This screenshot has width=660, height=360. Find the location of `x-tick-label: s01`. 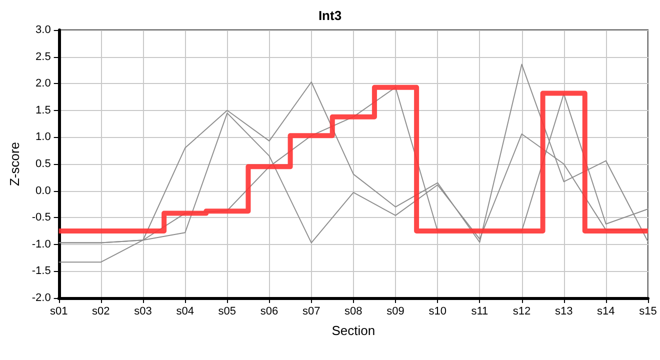

x-tick-label: s01 is located at coordinates (59, 312).